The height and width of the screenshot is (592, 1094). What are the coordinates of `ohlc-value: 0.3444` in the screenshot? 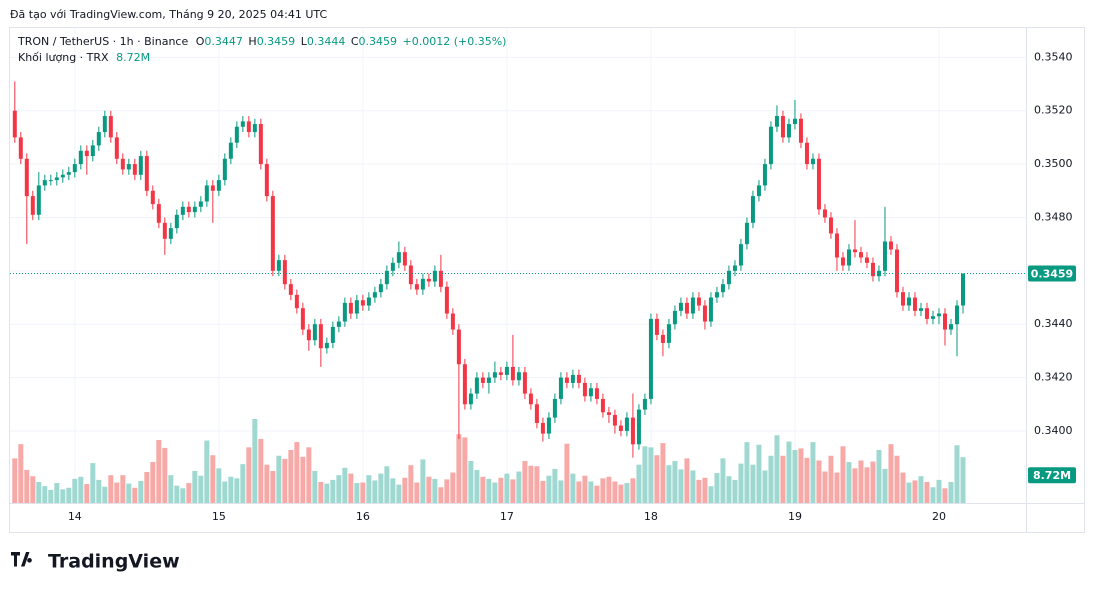 It's located at (326, 41).